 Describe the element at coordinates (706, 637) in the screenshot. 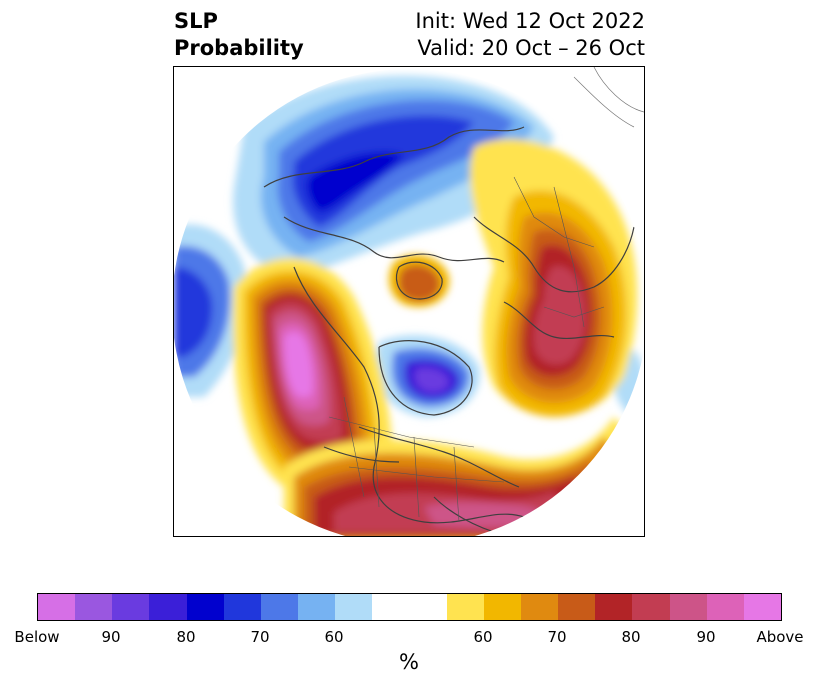

I see `tick-above-90: 90` at that location.